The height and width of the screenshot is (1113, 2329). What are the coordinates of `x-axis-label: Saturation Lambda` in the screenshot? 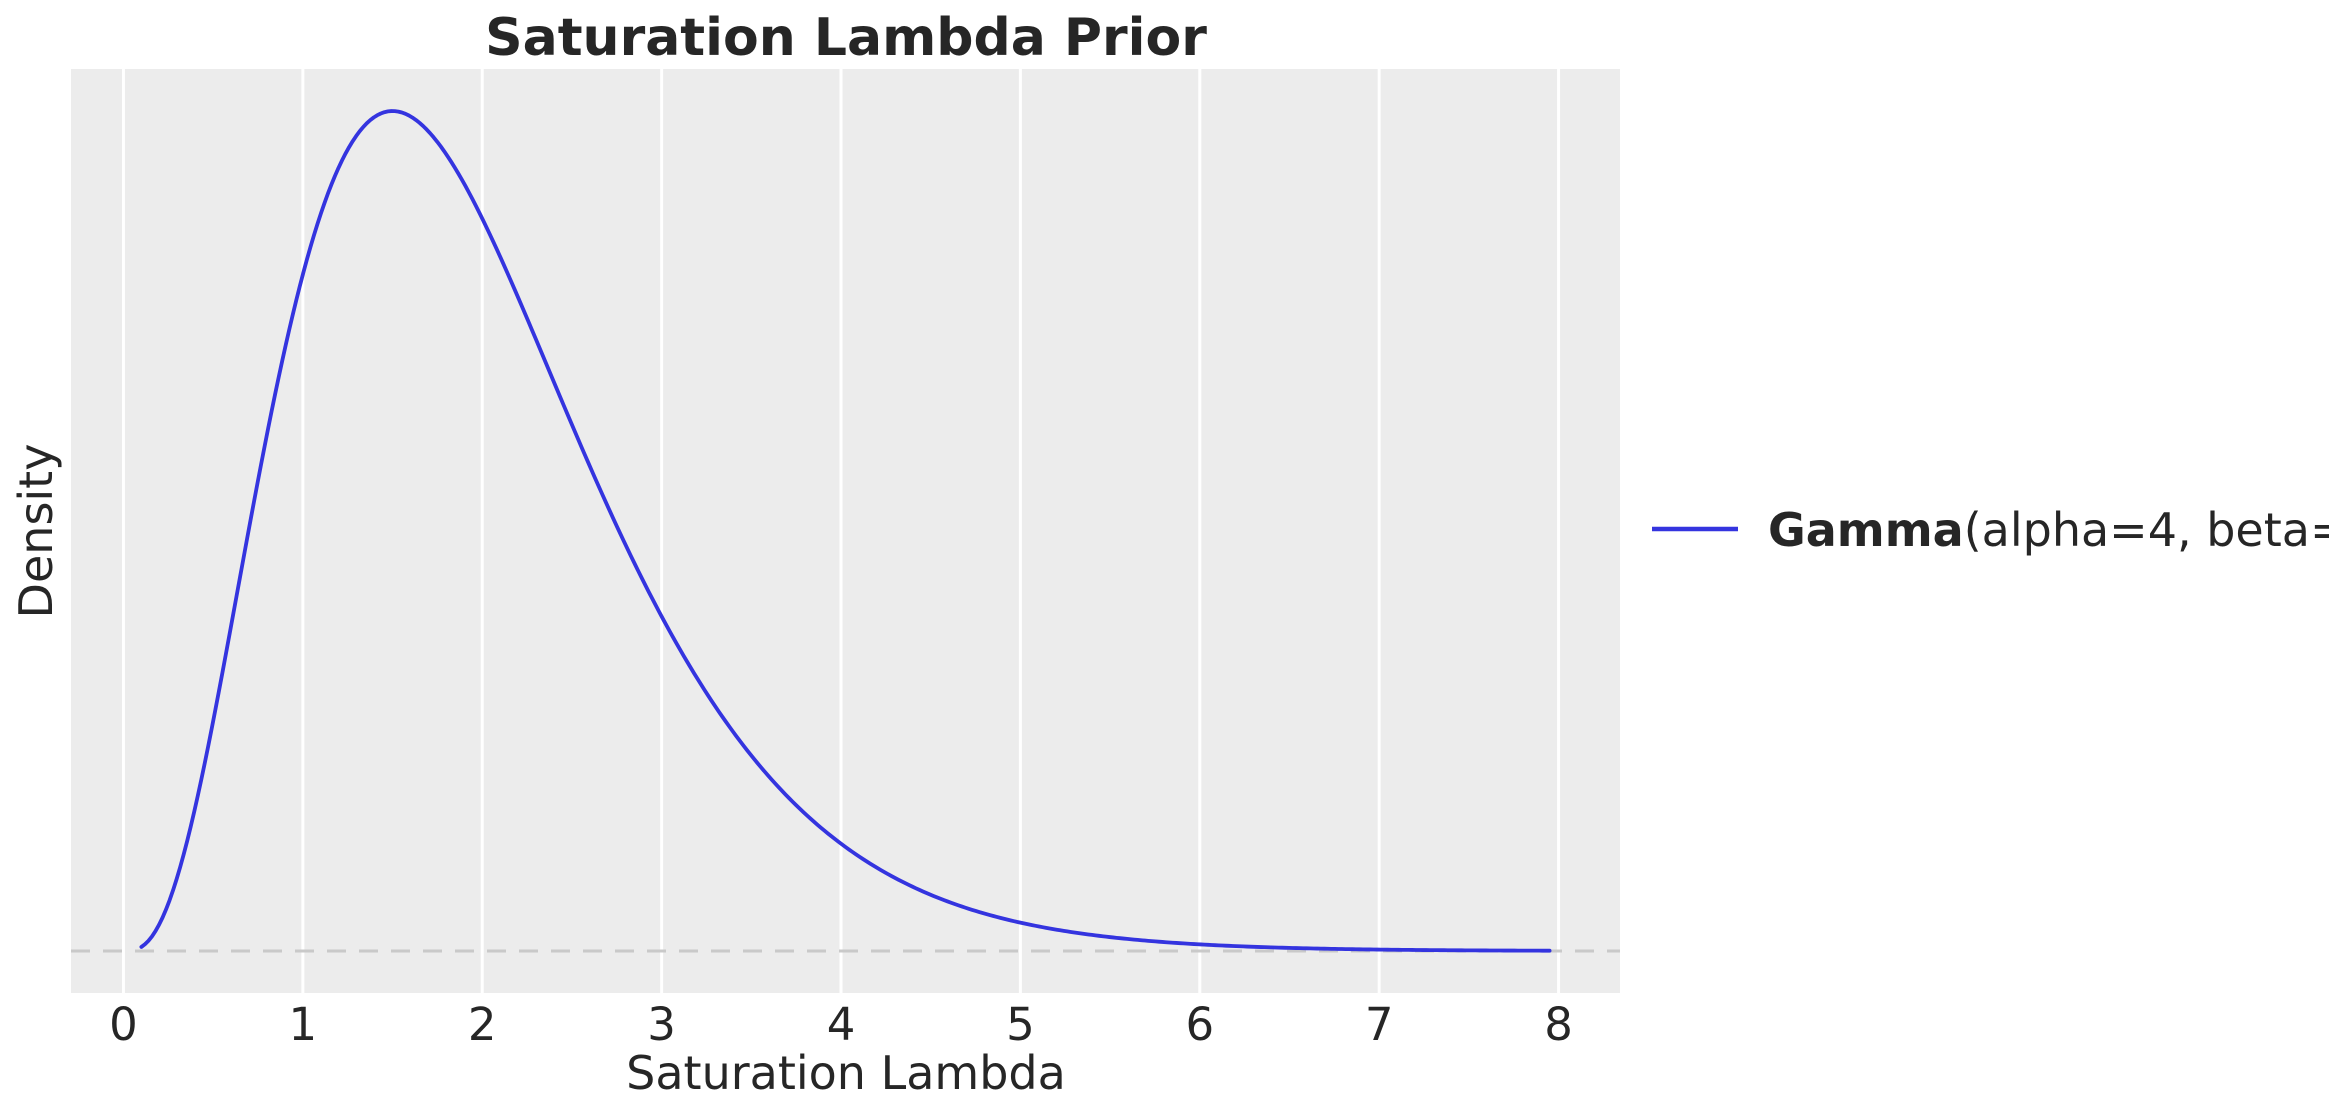 It's located at (846, 1073).